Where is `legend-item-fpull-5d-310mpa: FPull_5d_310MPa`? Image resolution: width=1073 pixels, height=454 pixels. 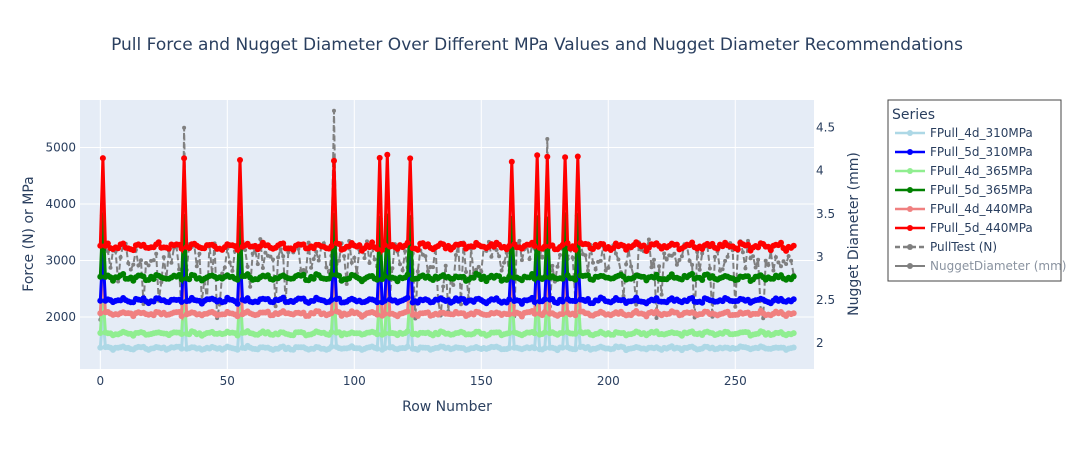
legend-item-fpull-5d-310mpa: FPull_5d_310MPa is located at coordinates (964, 152).